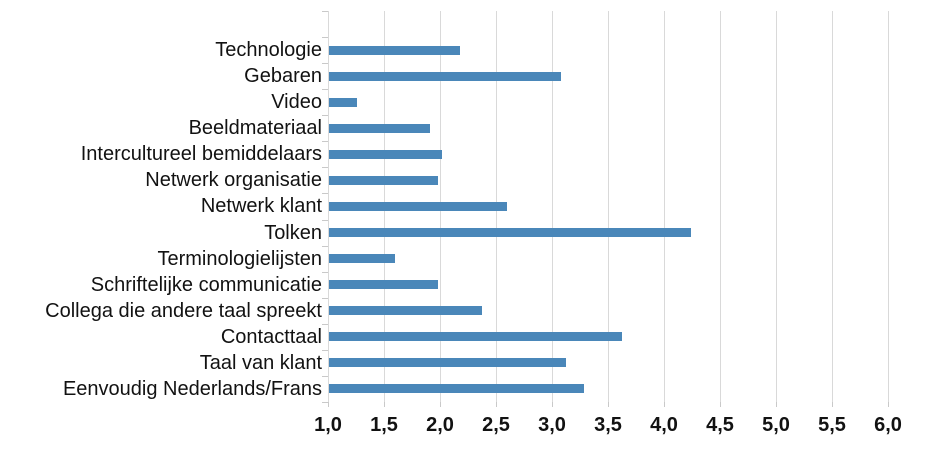 This screenshot has height=456, width=943. I want to click on category-label: Video, so click(296, 102).